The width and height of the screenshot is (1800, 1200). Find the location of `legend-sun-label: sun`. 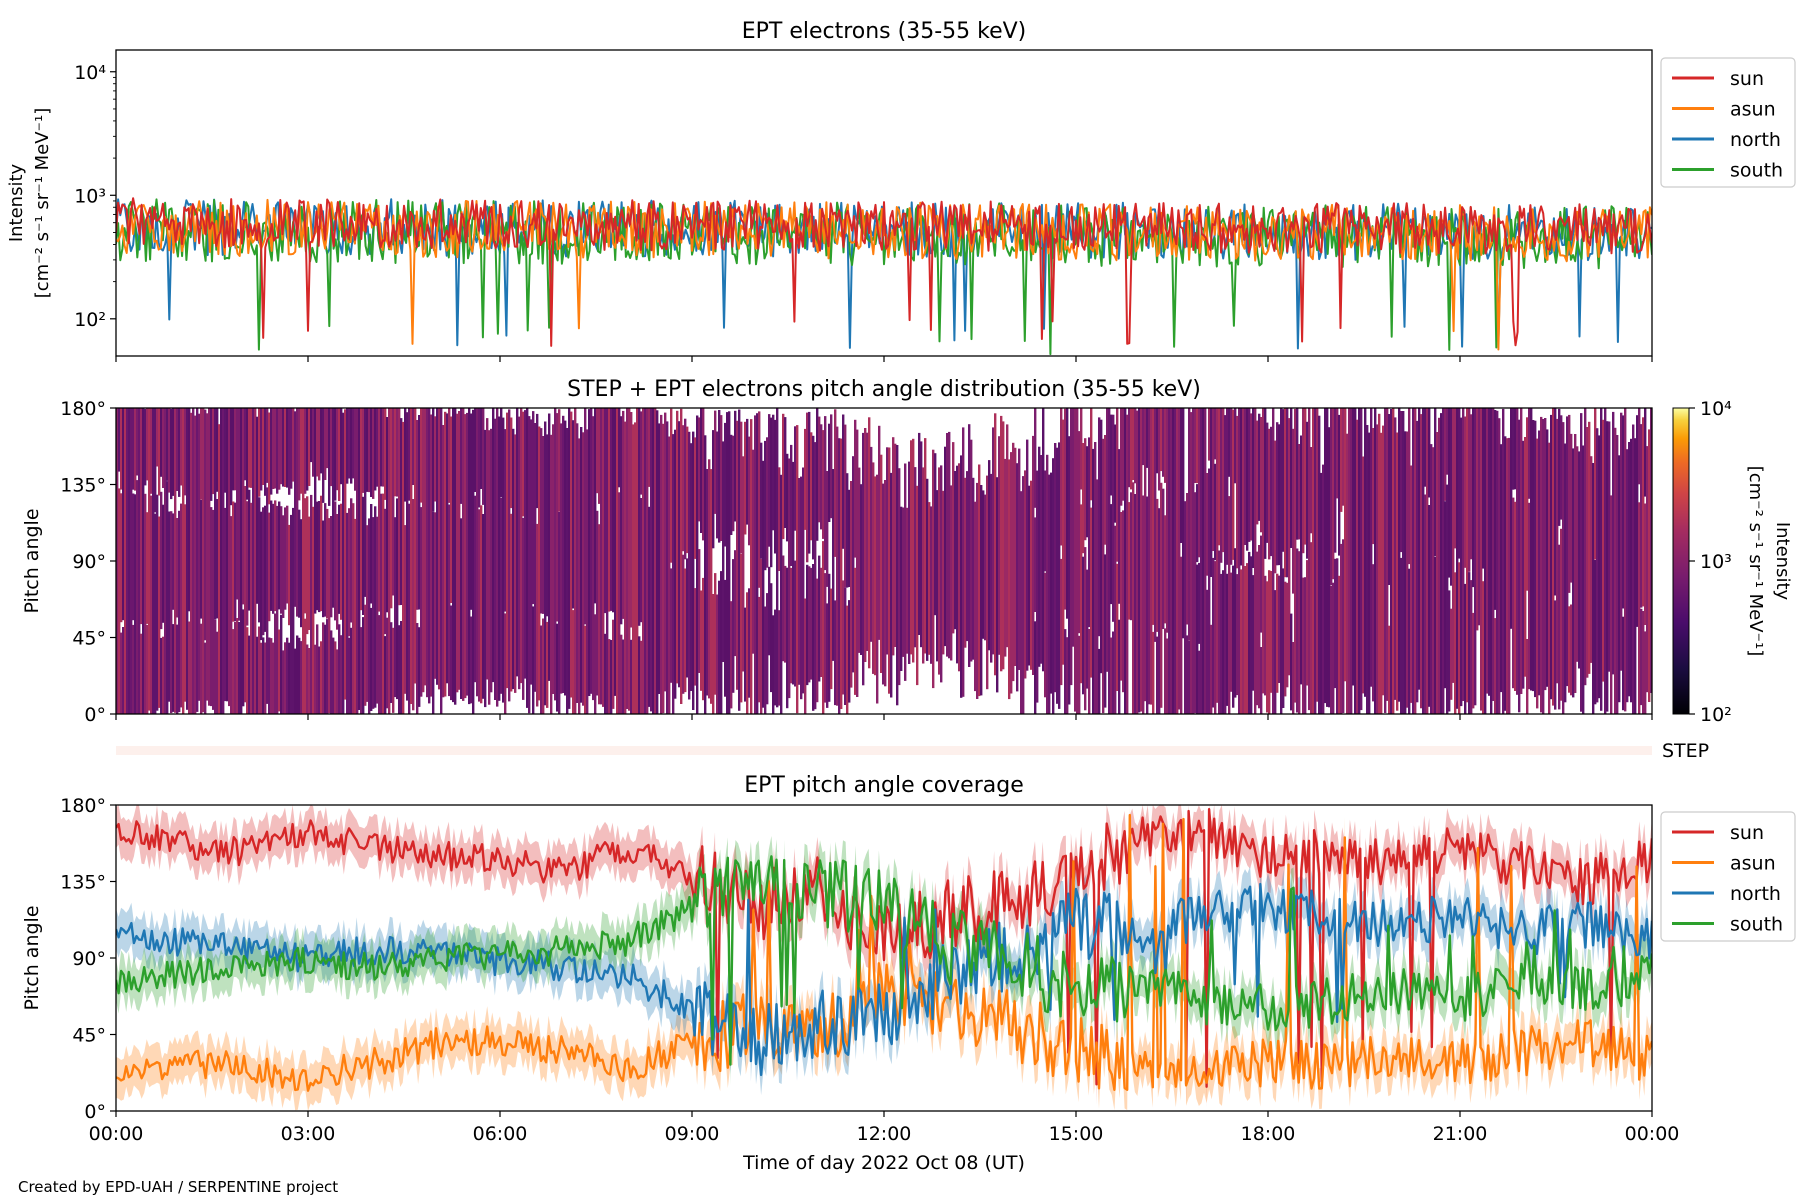

legend-sun-label: sun is located at coordinates (1747, 833).